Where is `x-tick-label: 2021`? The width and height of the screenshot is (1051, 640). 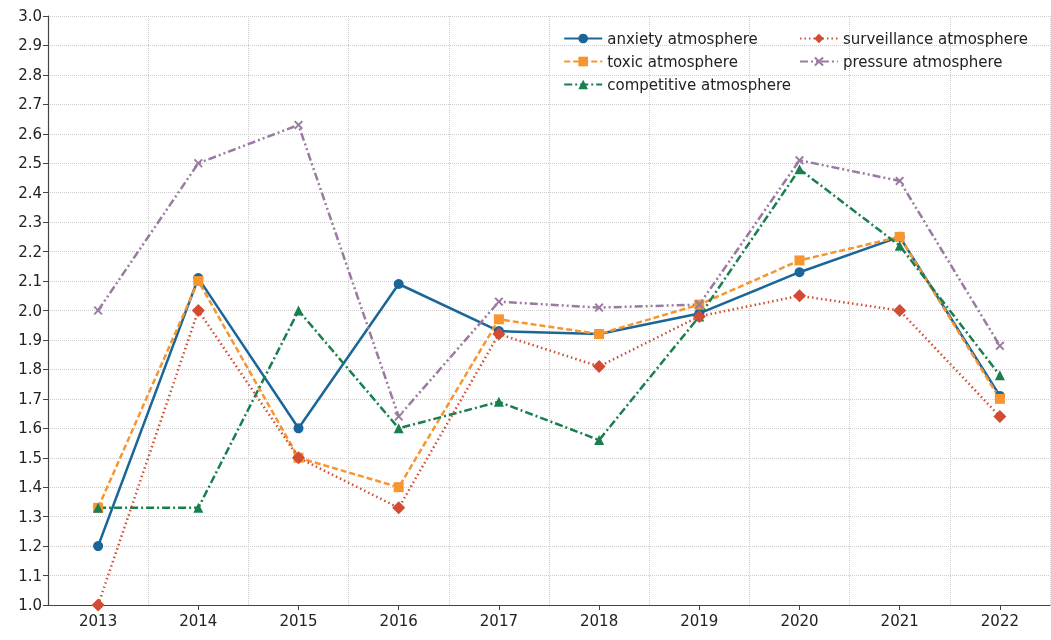
x-tick-label: 2021 is located at coordinates (899, 620).